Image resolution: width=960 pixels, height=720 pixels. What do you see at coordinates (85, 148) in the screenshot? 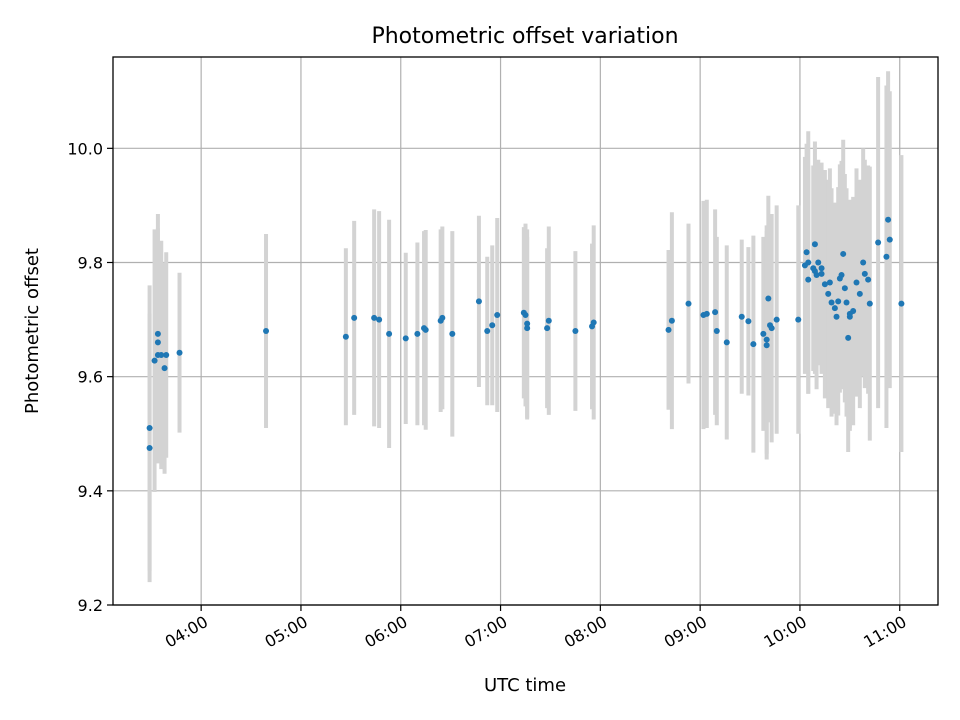
I see `y-tick-label: 10.0` at bounding box center [85, 148].